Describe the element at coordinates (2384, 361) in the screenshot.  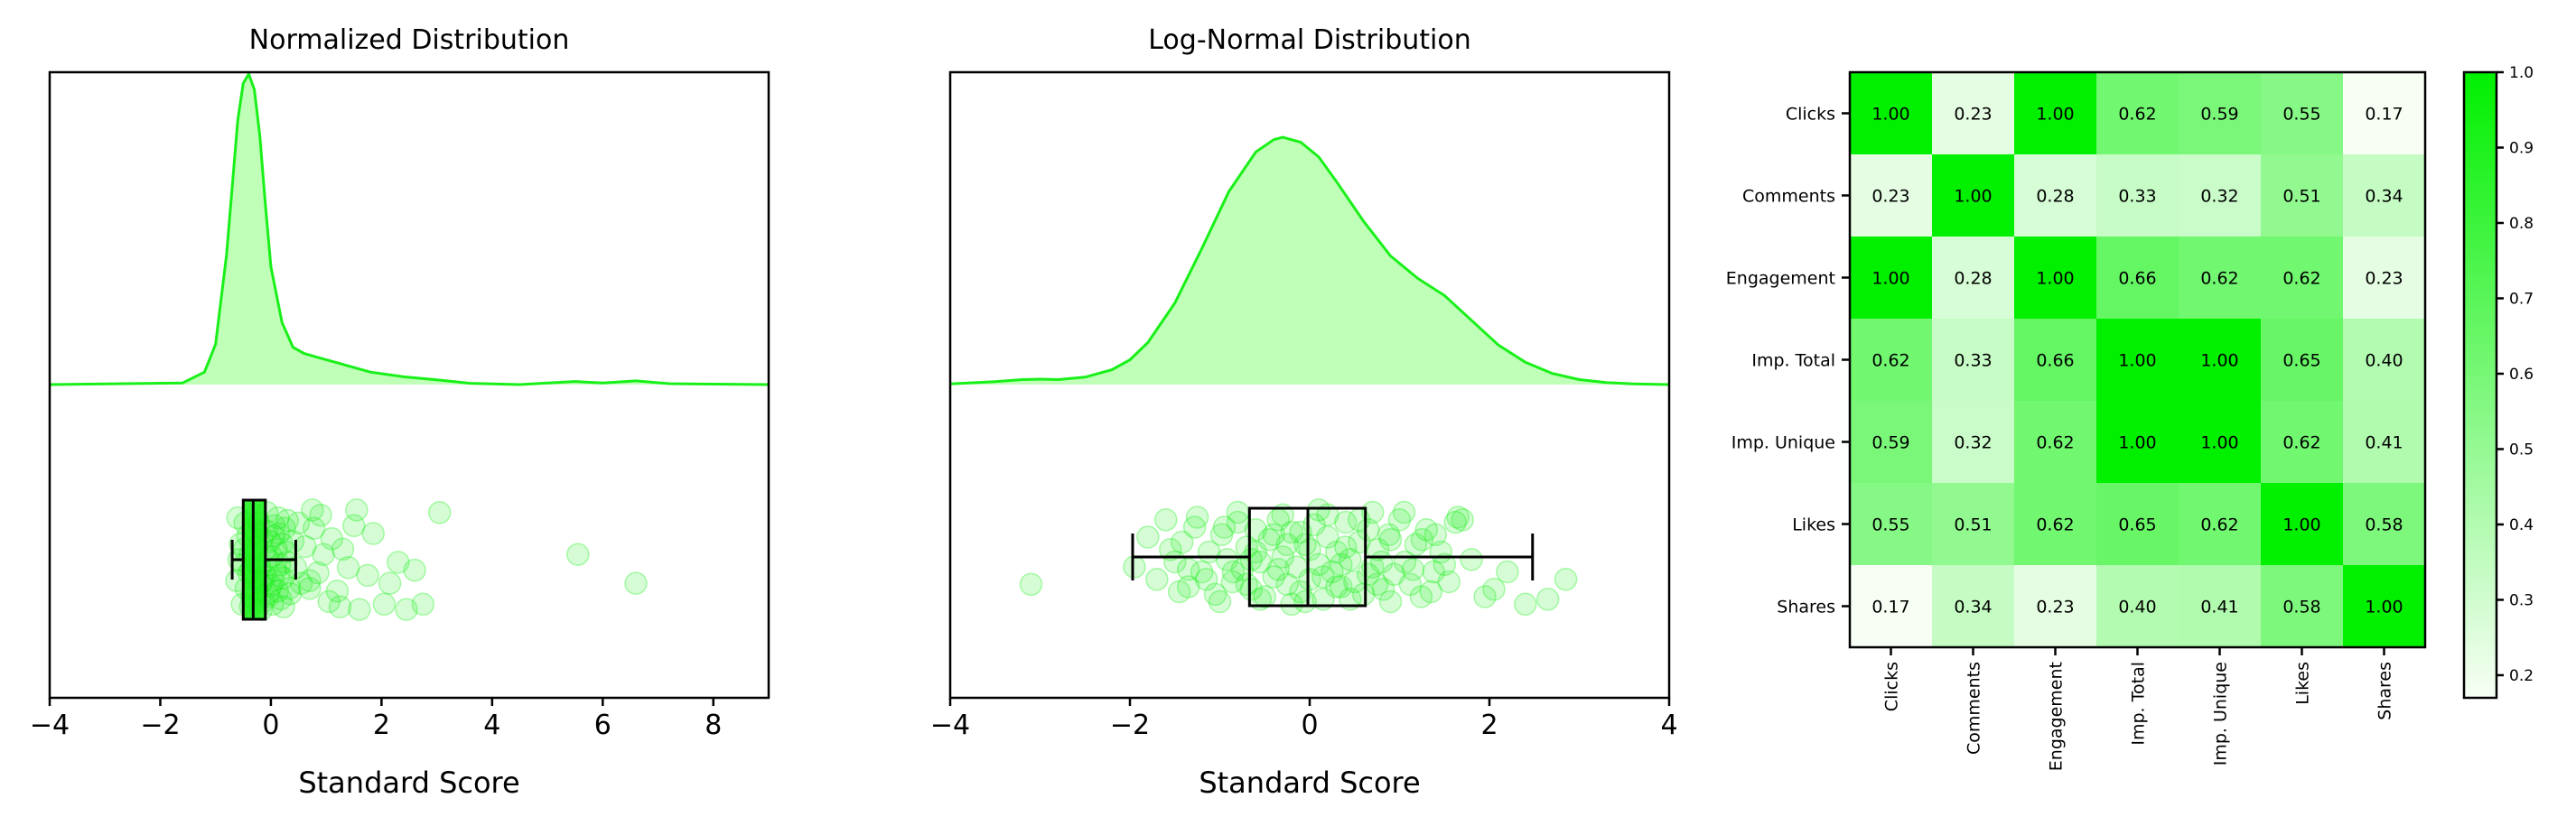
I see `cell-value-label: 0.40` at that location.